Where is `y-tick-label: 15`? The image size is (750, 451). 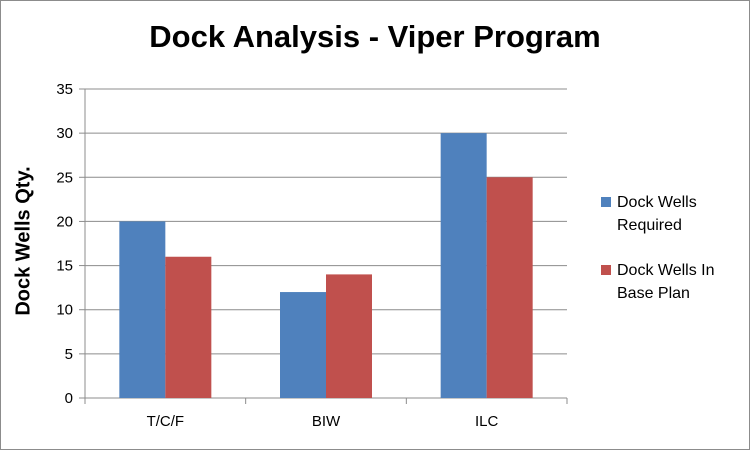
y-tick-label: 15 is located at coordinates (64, 266).